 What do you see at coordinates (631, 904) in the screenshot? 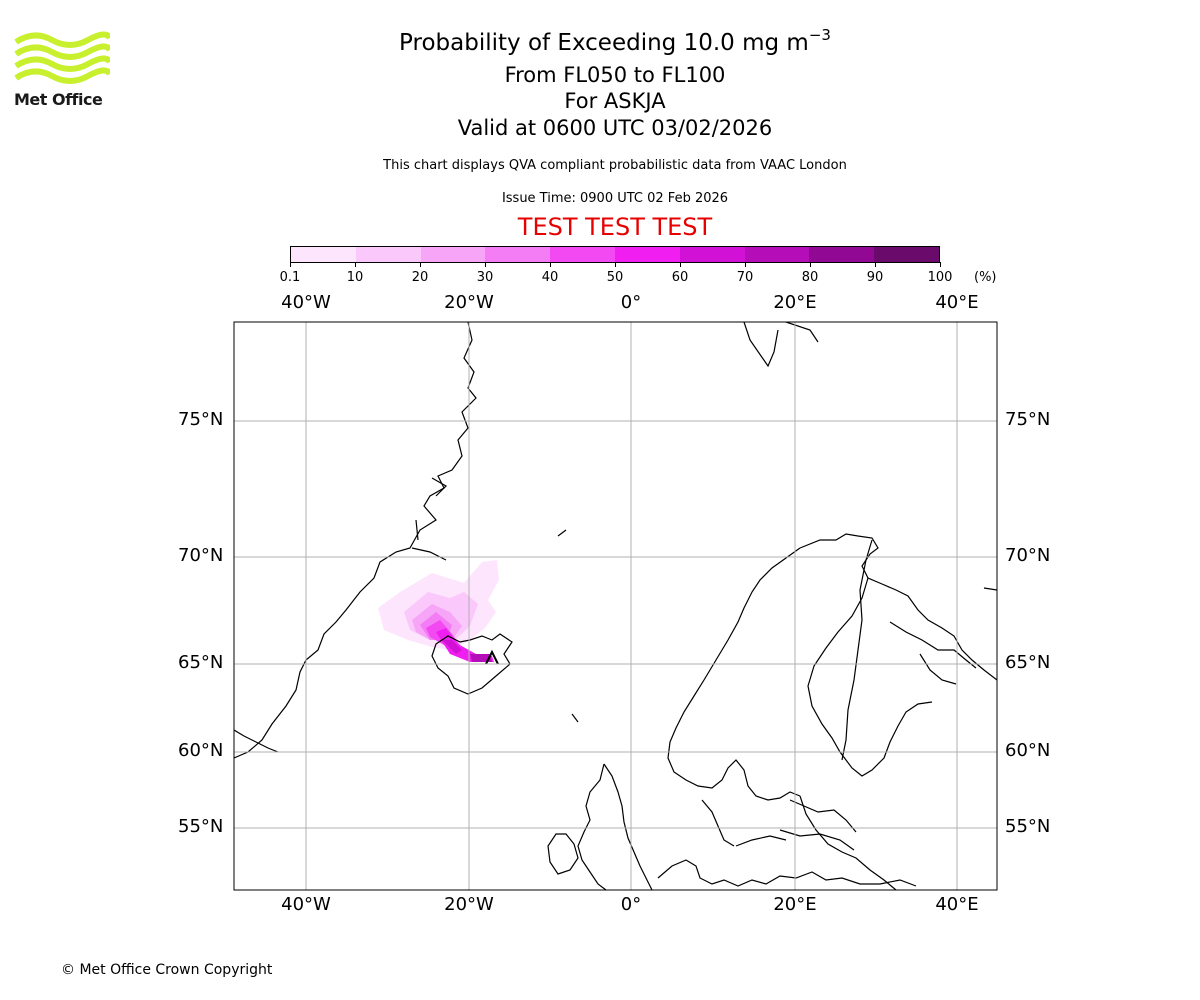
I see `lon-label-bottom-0: 0°` at bounding box center [631, 904].